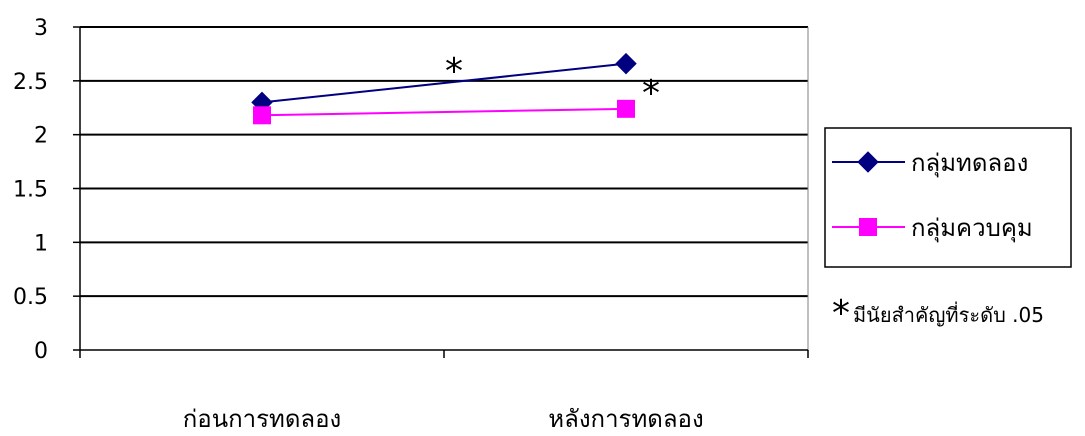 The width and height of the screenshot is (1085, 436). I want to click on x-category-label: ก่อนการทดลอง, so click(262, 419).